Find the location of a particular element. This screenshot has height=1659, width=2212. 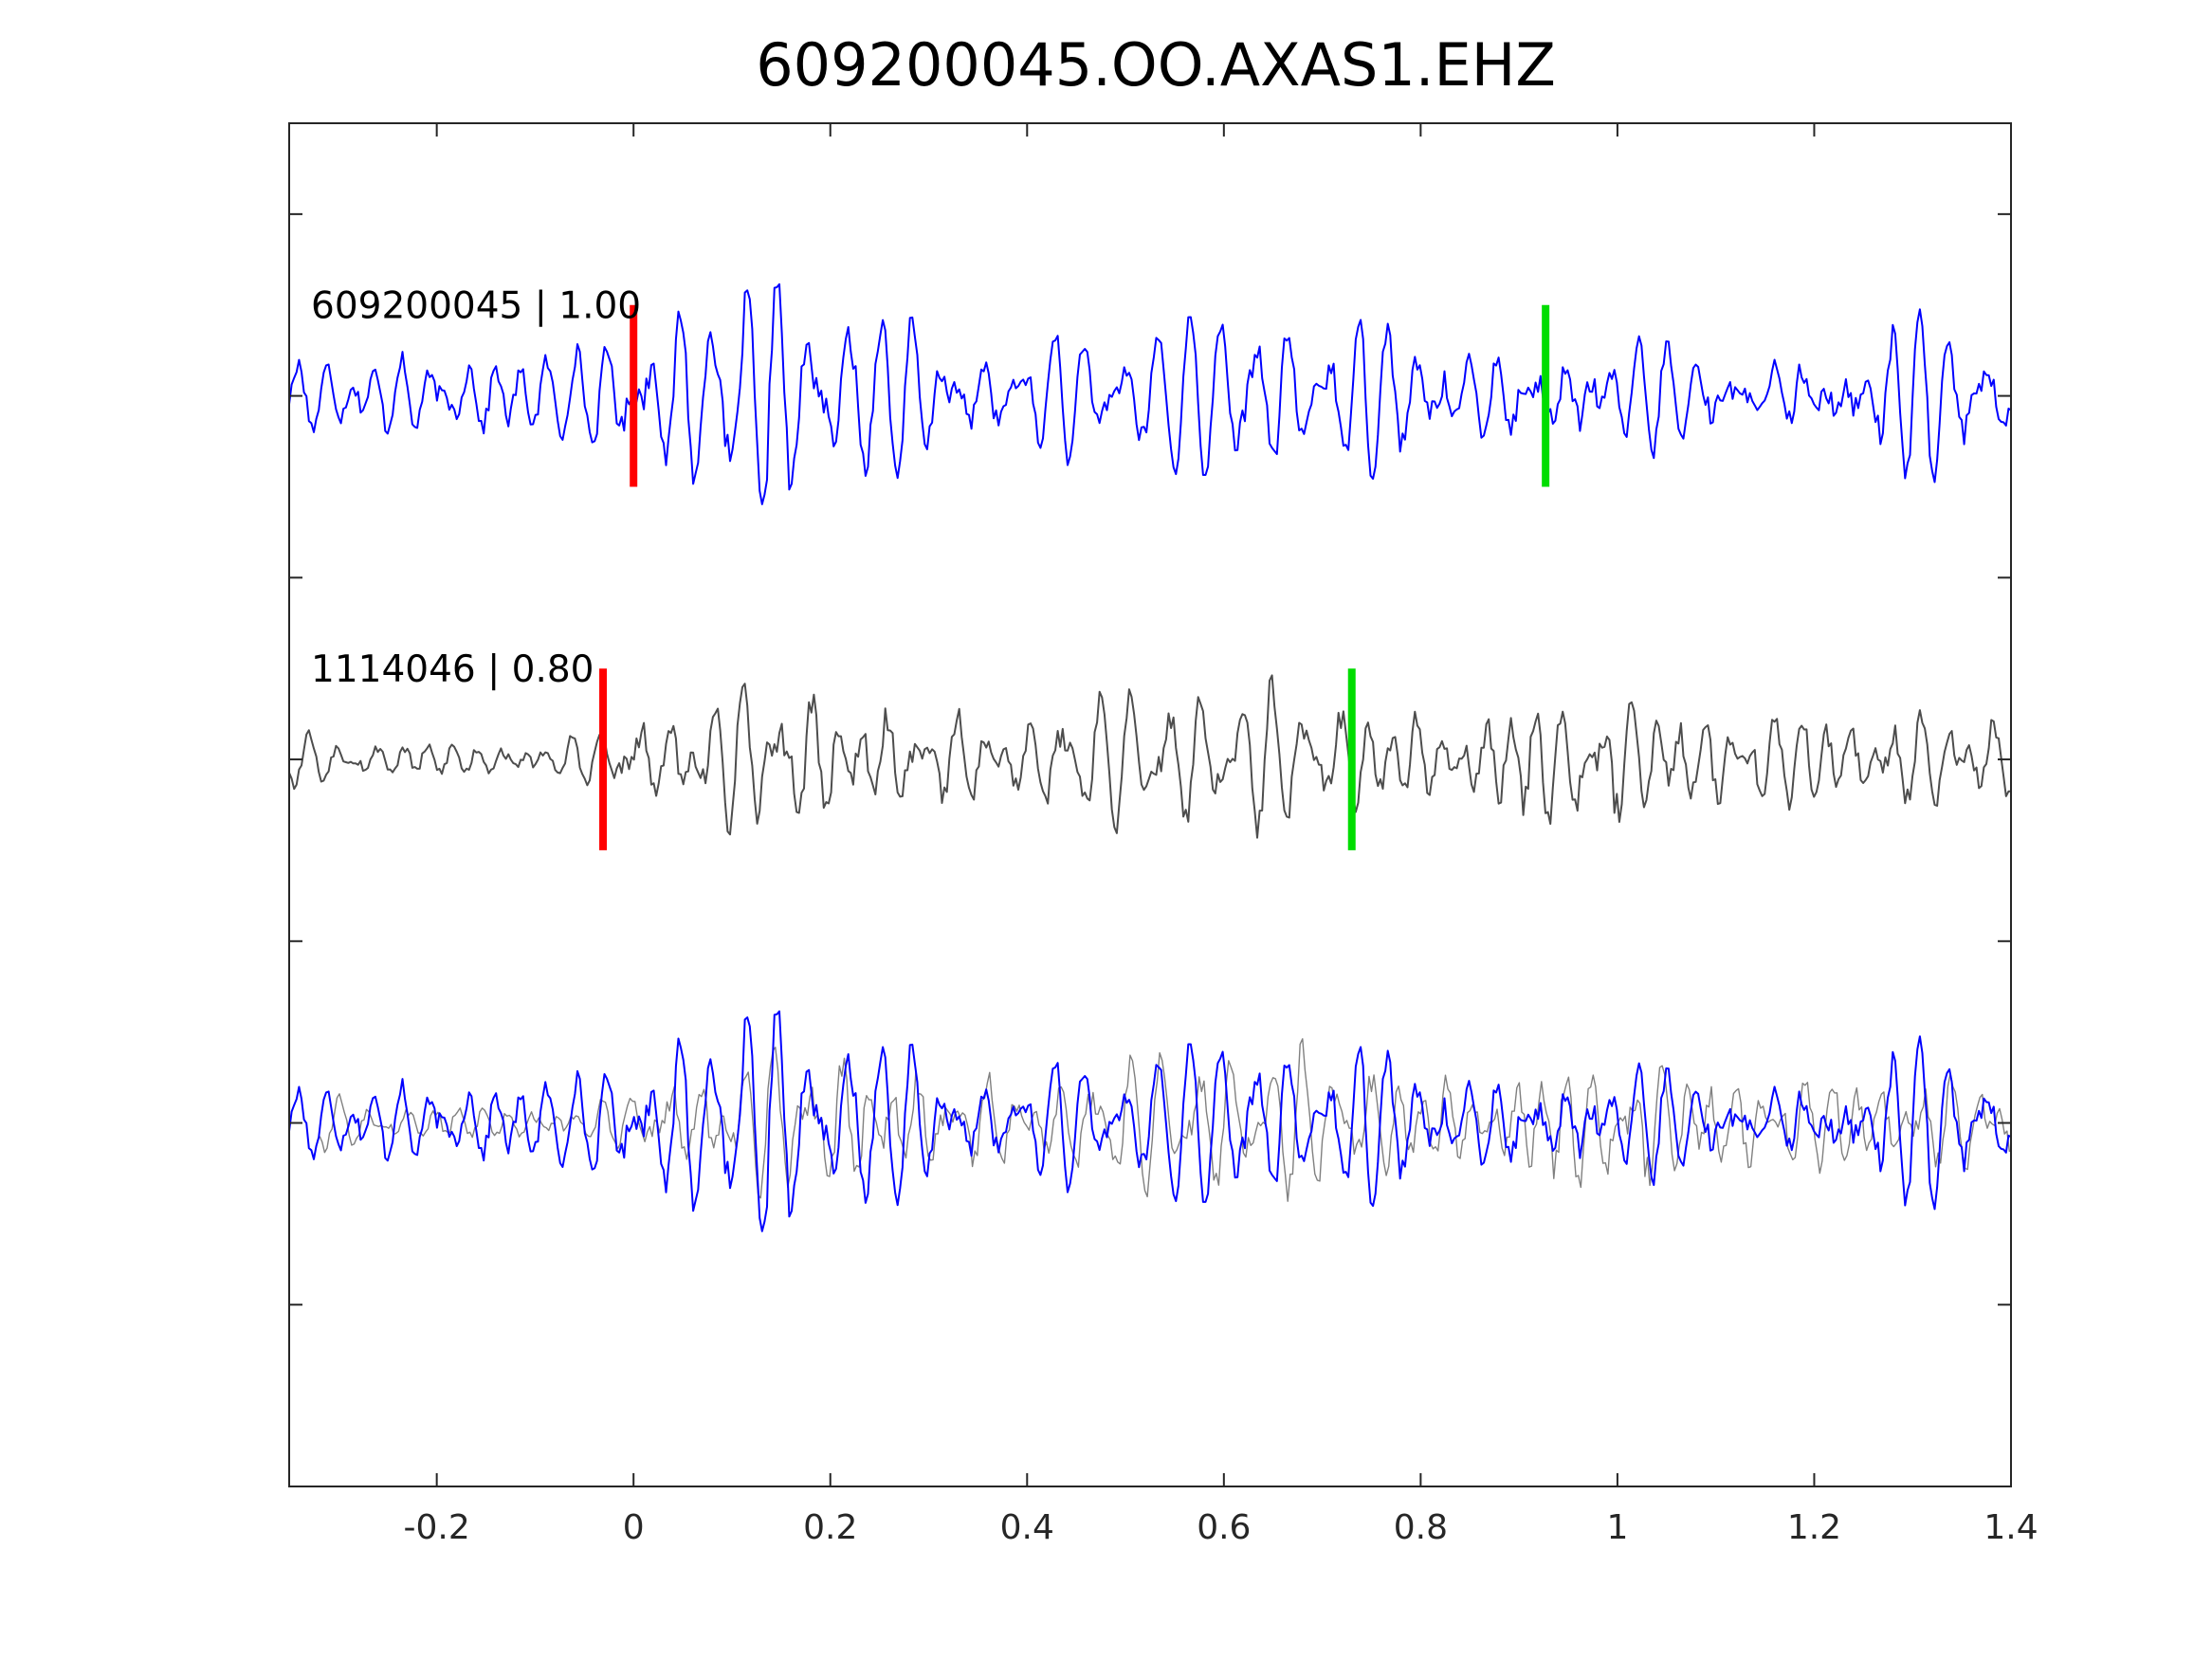

x-tick-label: 0.4 is located at coordinates (1027, 1527).